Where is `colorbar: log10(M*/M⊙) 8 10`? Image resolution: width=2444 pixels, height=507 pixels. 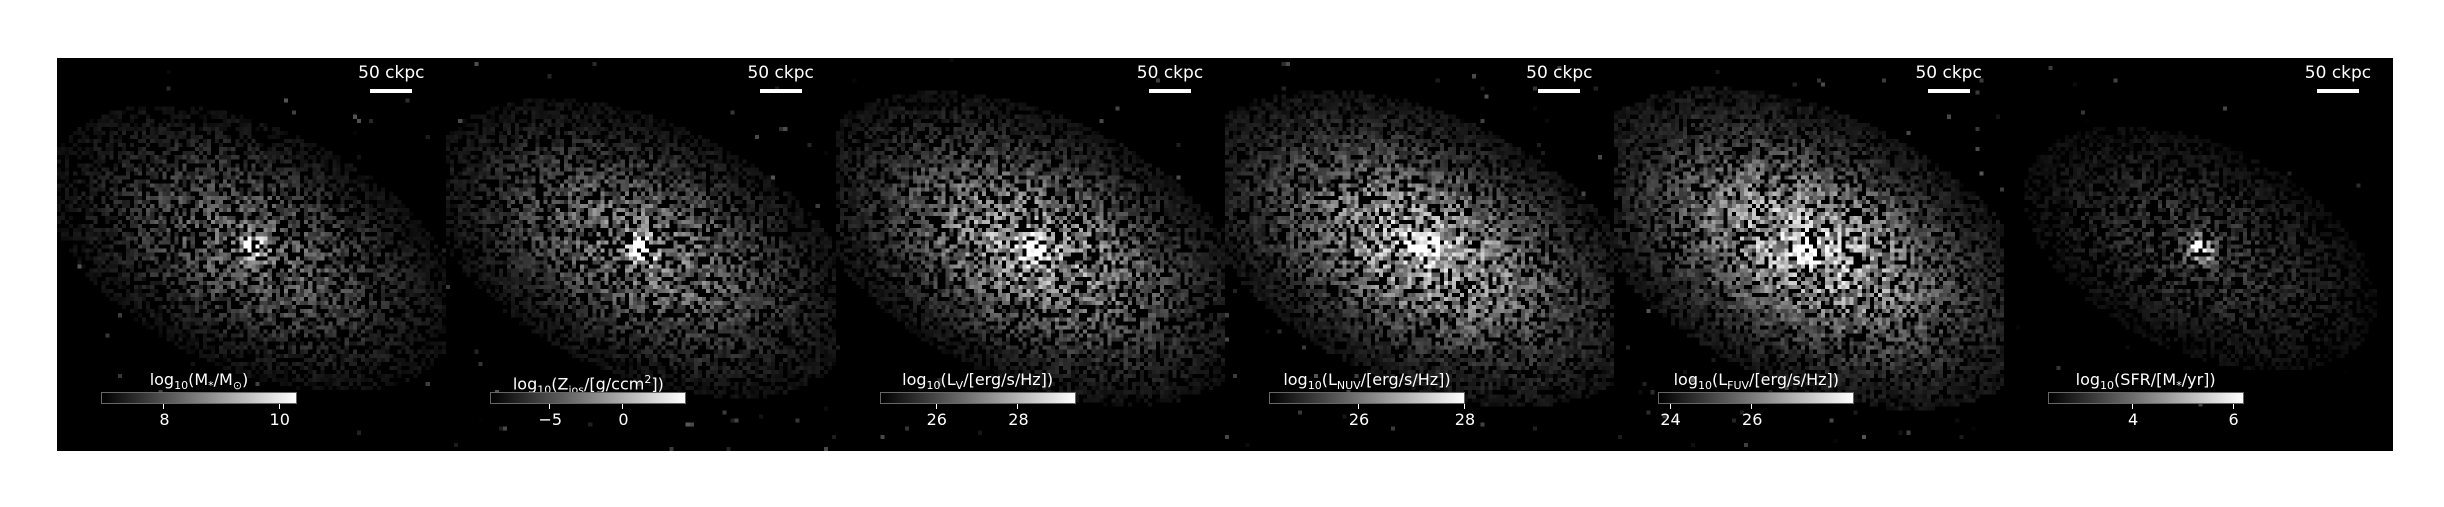 colorbar: log10(M*/M⊙) 8 10 is located at coordinates (199, 401).